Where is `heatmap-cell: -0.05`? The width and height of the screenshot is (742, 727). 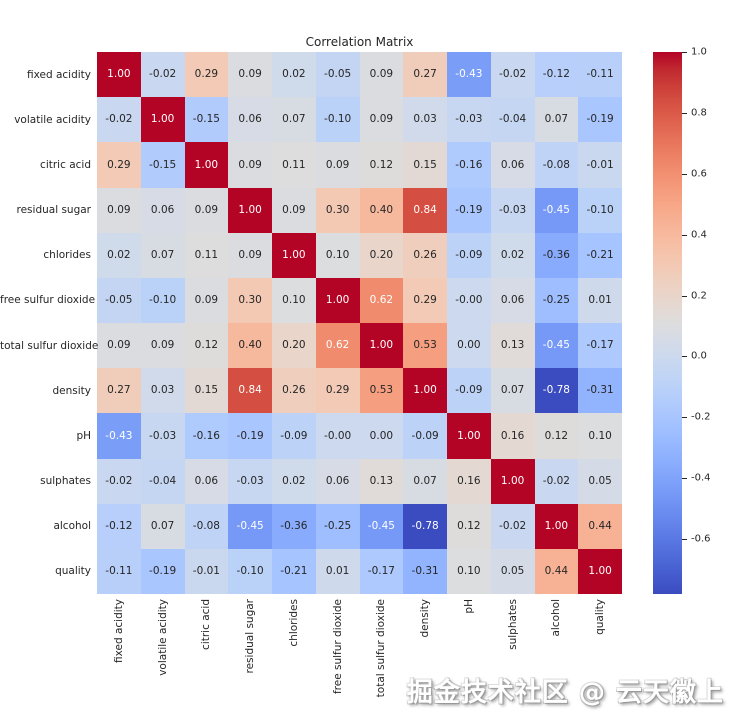
heatmap-cell: -0.05 is located at coordinates (119, 300).